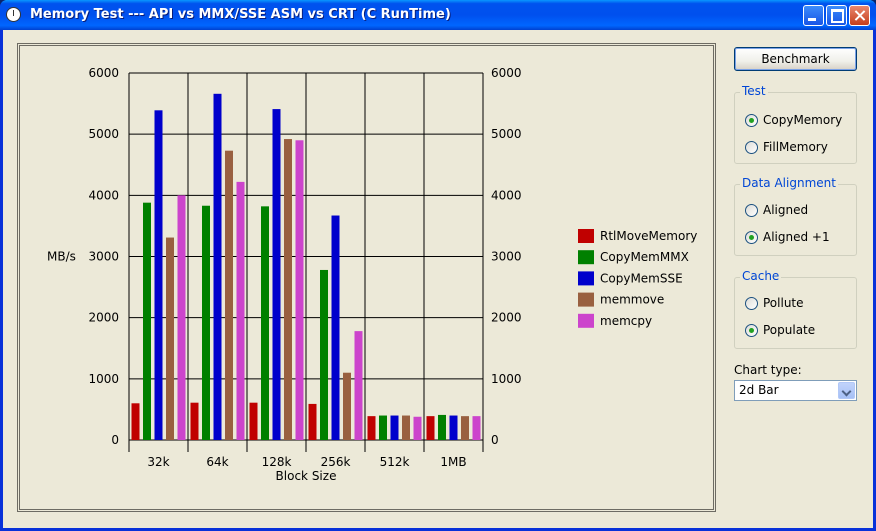  Describe the element at coordinates (506, 134) in the screenshot. I see `y-tick-label-right: 5000` at that location.